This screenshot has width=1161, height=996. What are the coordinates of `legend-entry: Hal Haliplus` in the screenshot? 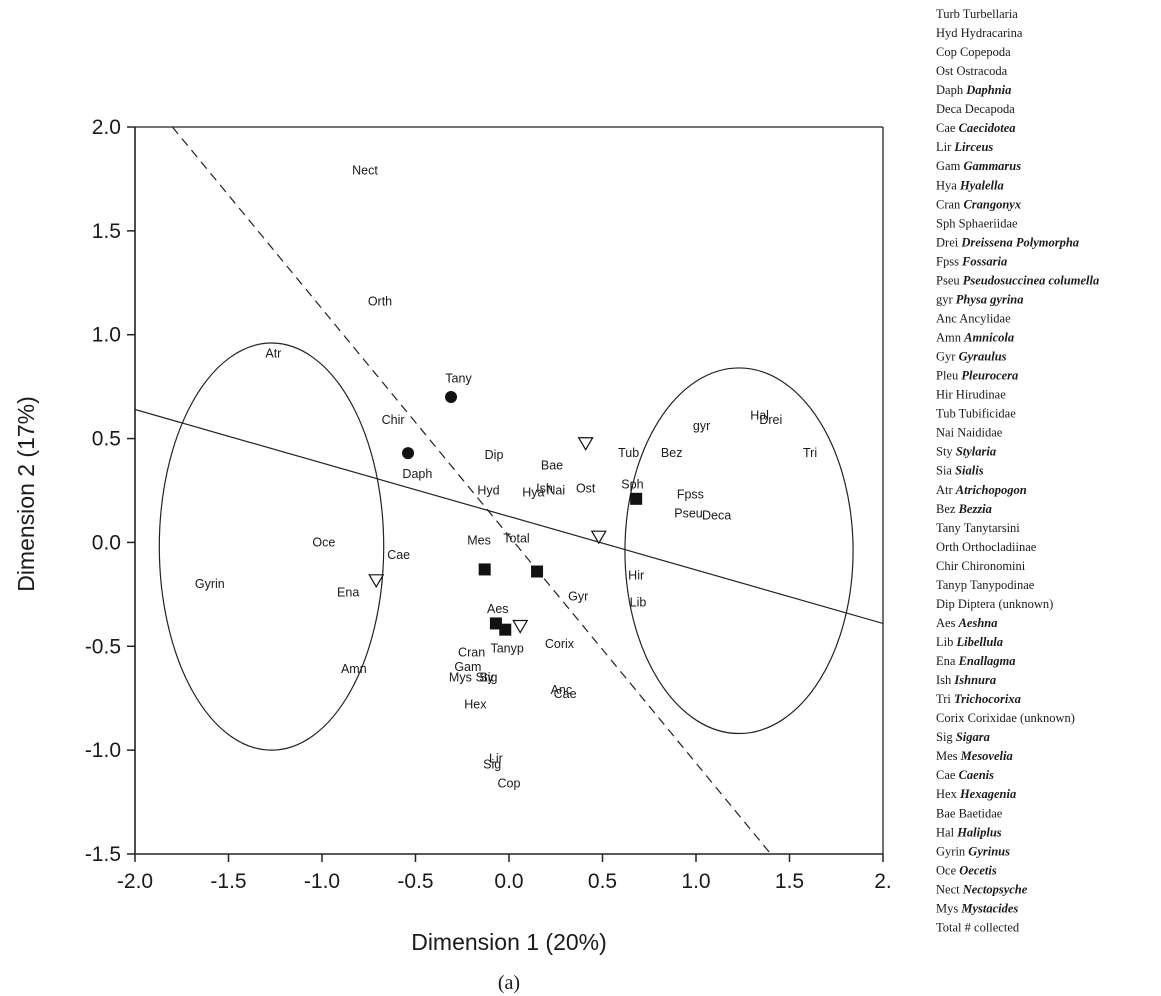 It's located at (969, 832).